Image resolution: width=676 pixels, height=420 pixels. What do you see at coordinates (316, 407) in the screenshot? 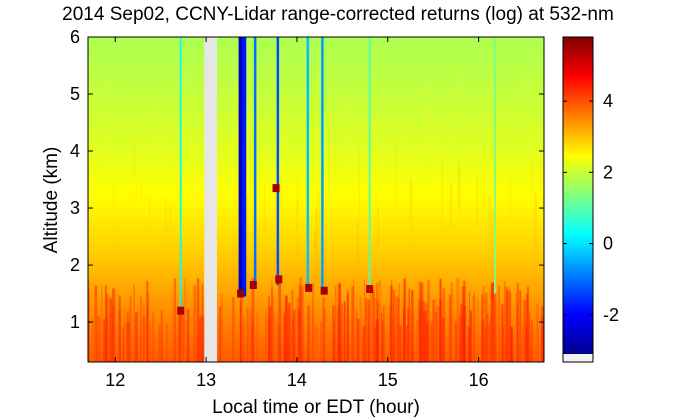
I see `x-axis-label: Local time or EDT (hour)` at bounding box center [316, 407].